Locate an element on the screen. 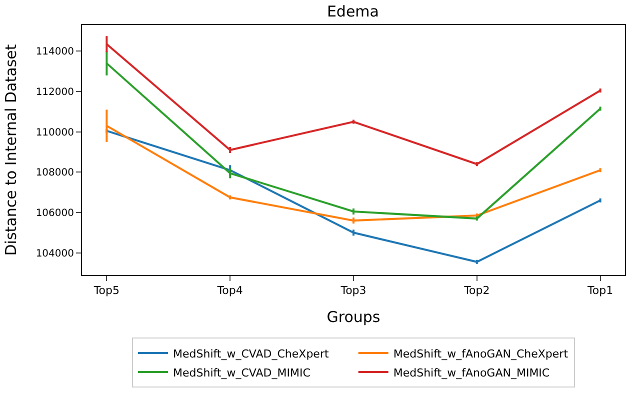 This screenshot has height=397, width=636. y-tick-label: 104000 is located at coordinates (55, 254).